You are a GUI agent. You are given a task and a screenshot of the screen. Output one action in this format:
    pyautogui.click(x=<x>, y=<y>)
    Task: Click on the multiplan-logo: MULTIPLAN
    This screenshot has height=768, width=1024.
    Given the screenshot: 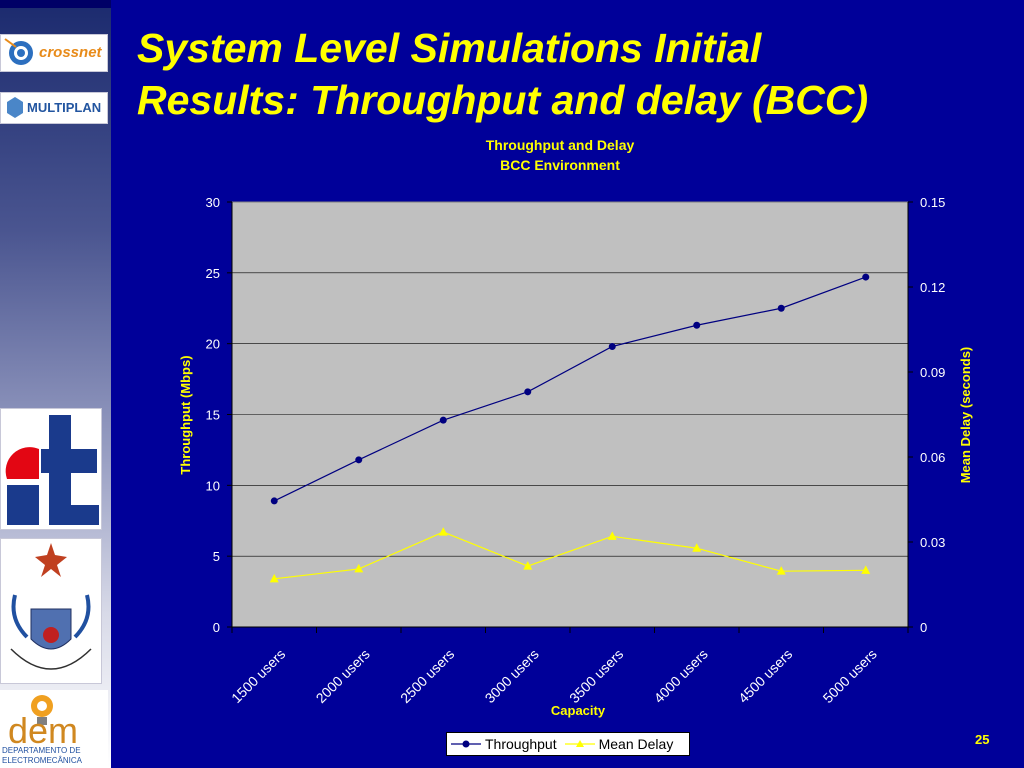 What is the action you would take?
    pyautogui.click(x=54, y=108)
    